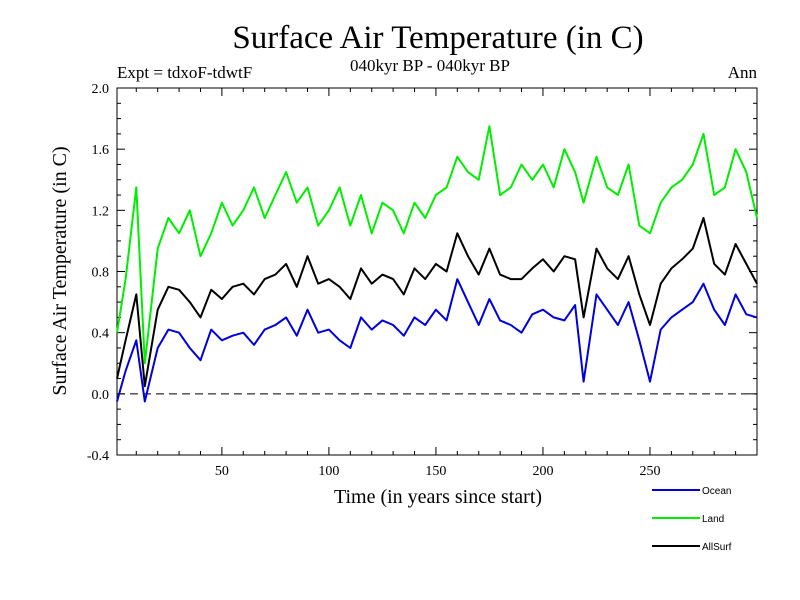 This screenshot has height=600, width=800. What do you see at coordinates (98, 456) in the screenshot?
I see `y-tick-label: -0.4` at bounding box center [98, 456].